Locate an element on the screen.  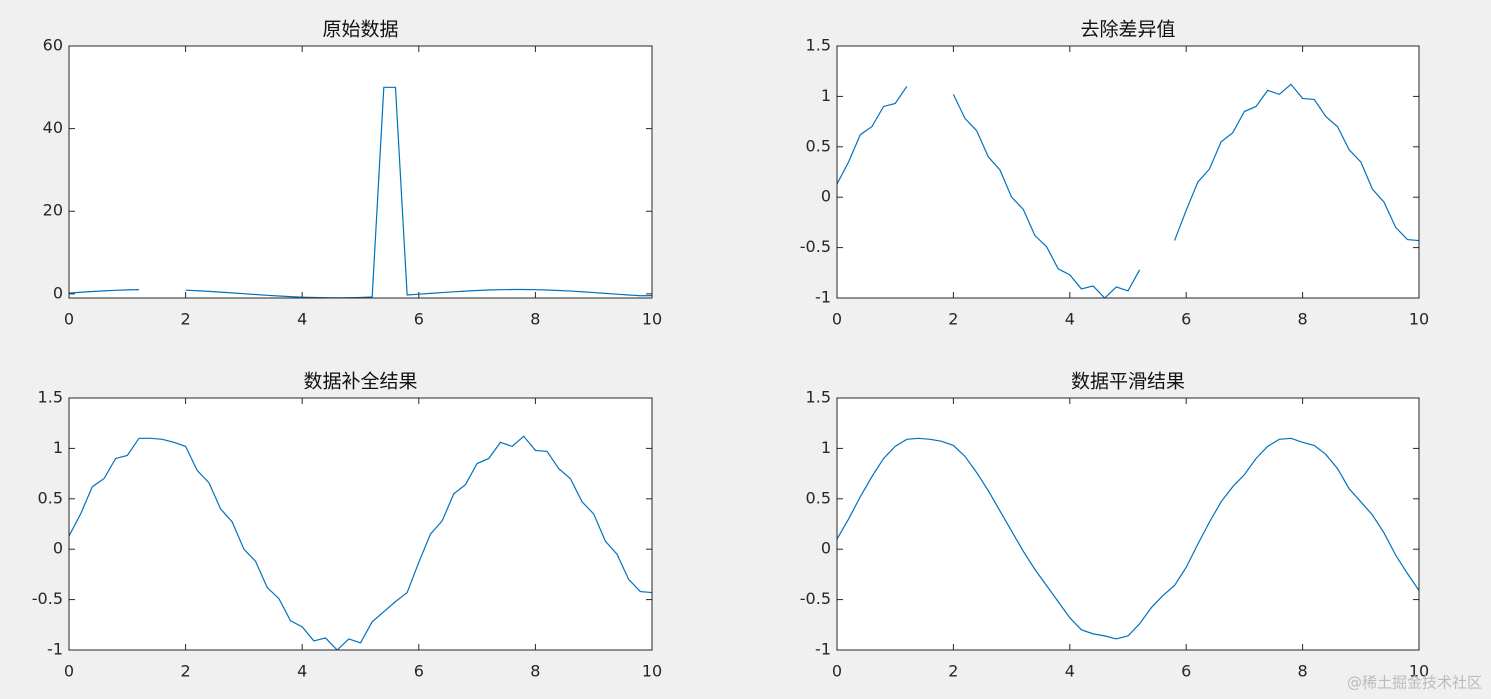
chart-title: 数据平滑结果 is located at coordinates (1128, 382).